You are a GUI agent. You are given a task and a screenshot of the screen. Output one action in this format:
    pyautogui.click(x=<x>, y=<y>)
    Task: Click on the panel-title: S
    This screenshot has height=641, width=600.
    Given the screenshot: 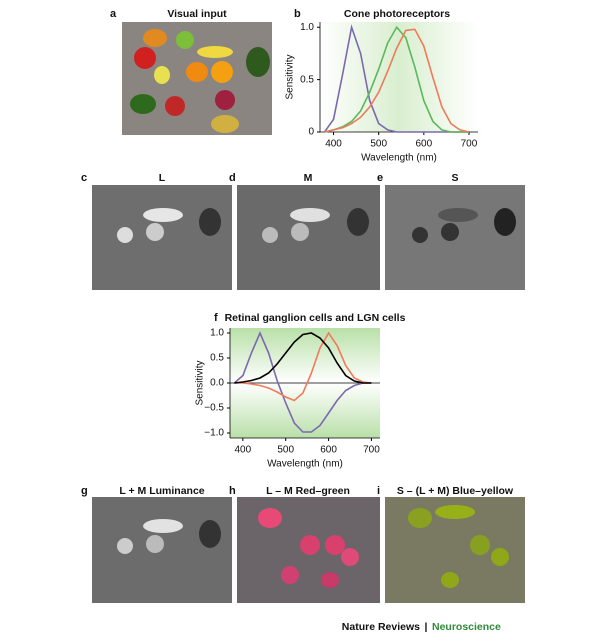 What is the action you would take?
    pyautogui.click(x=454, y=178)
    